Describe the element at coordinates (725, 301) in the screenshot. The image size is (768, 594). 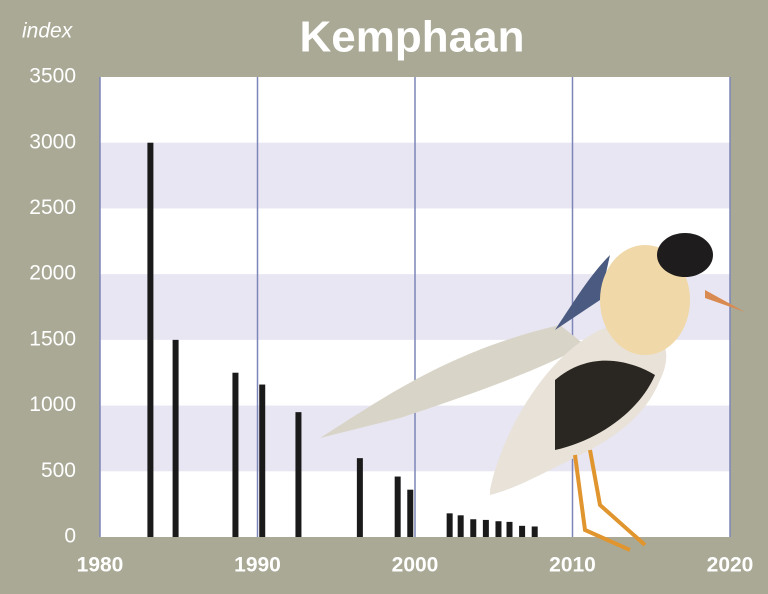
I see `bird-beak` at that location.